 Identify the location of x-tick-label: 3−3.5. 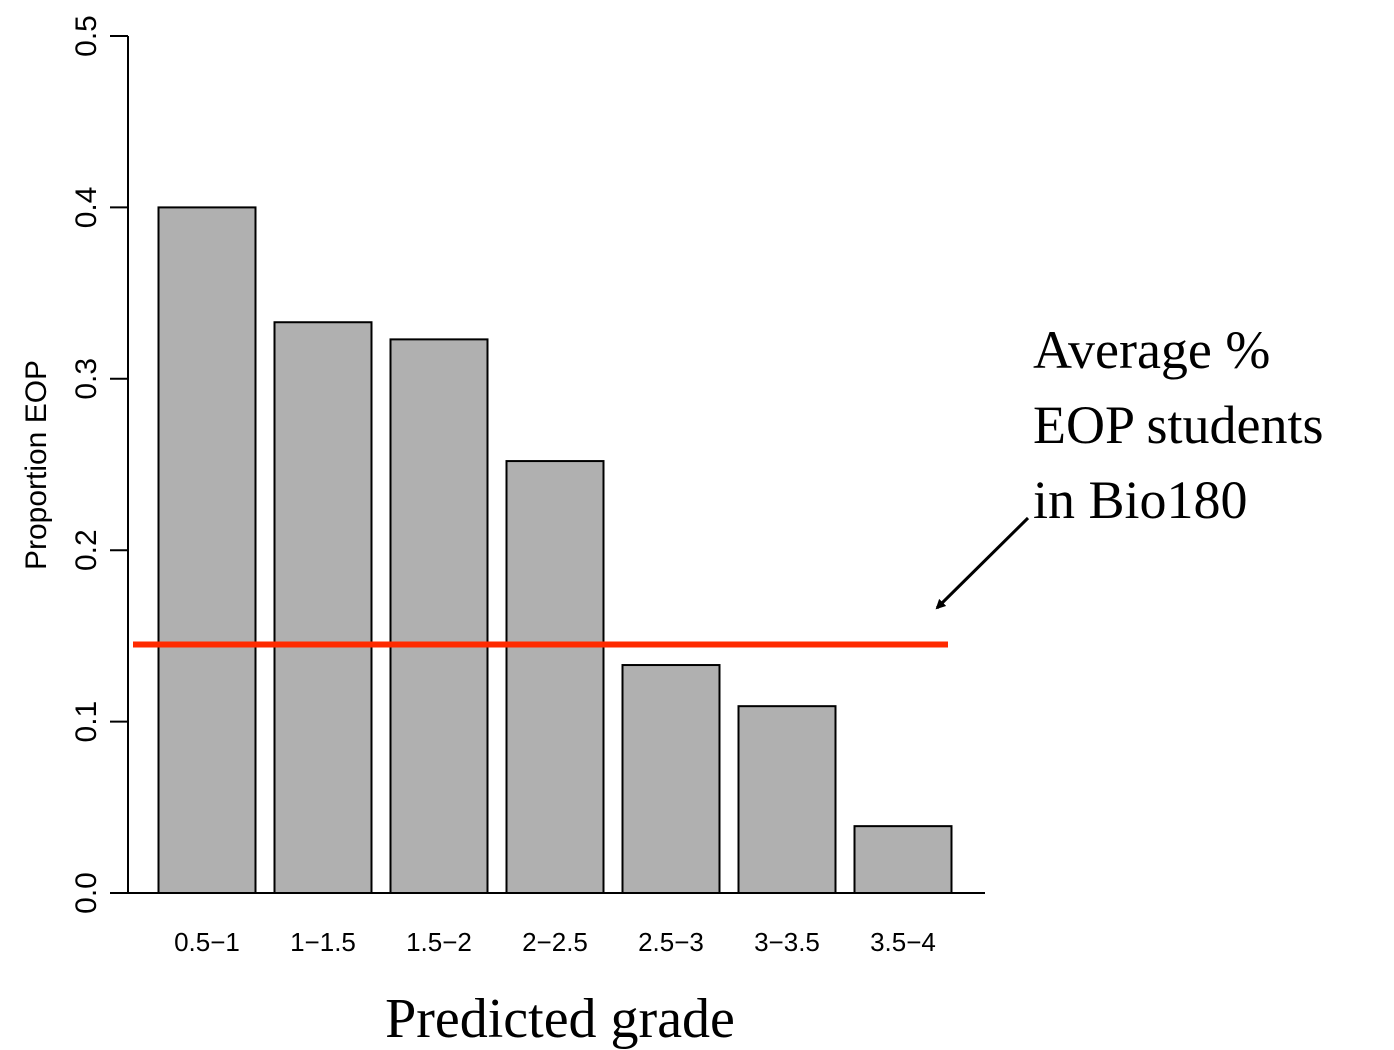
(787, 942).